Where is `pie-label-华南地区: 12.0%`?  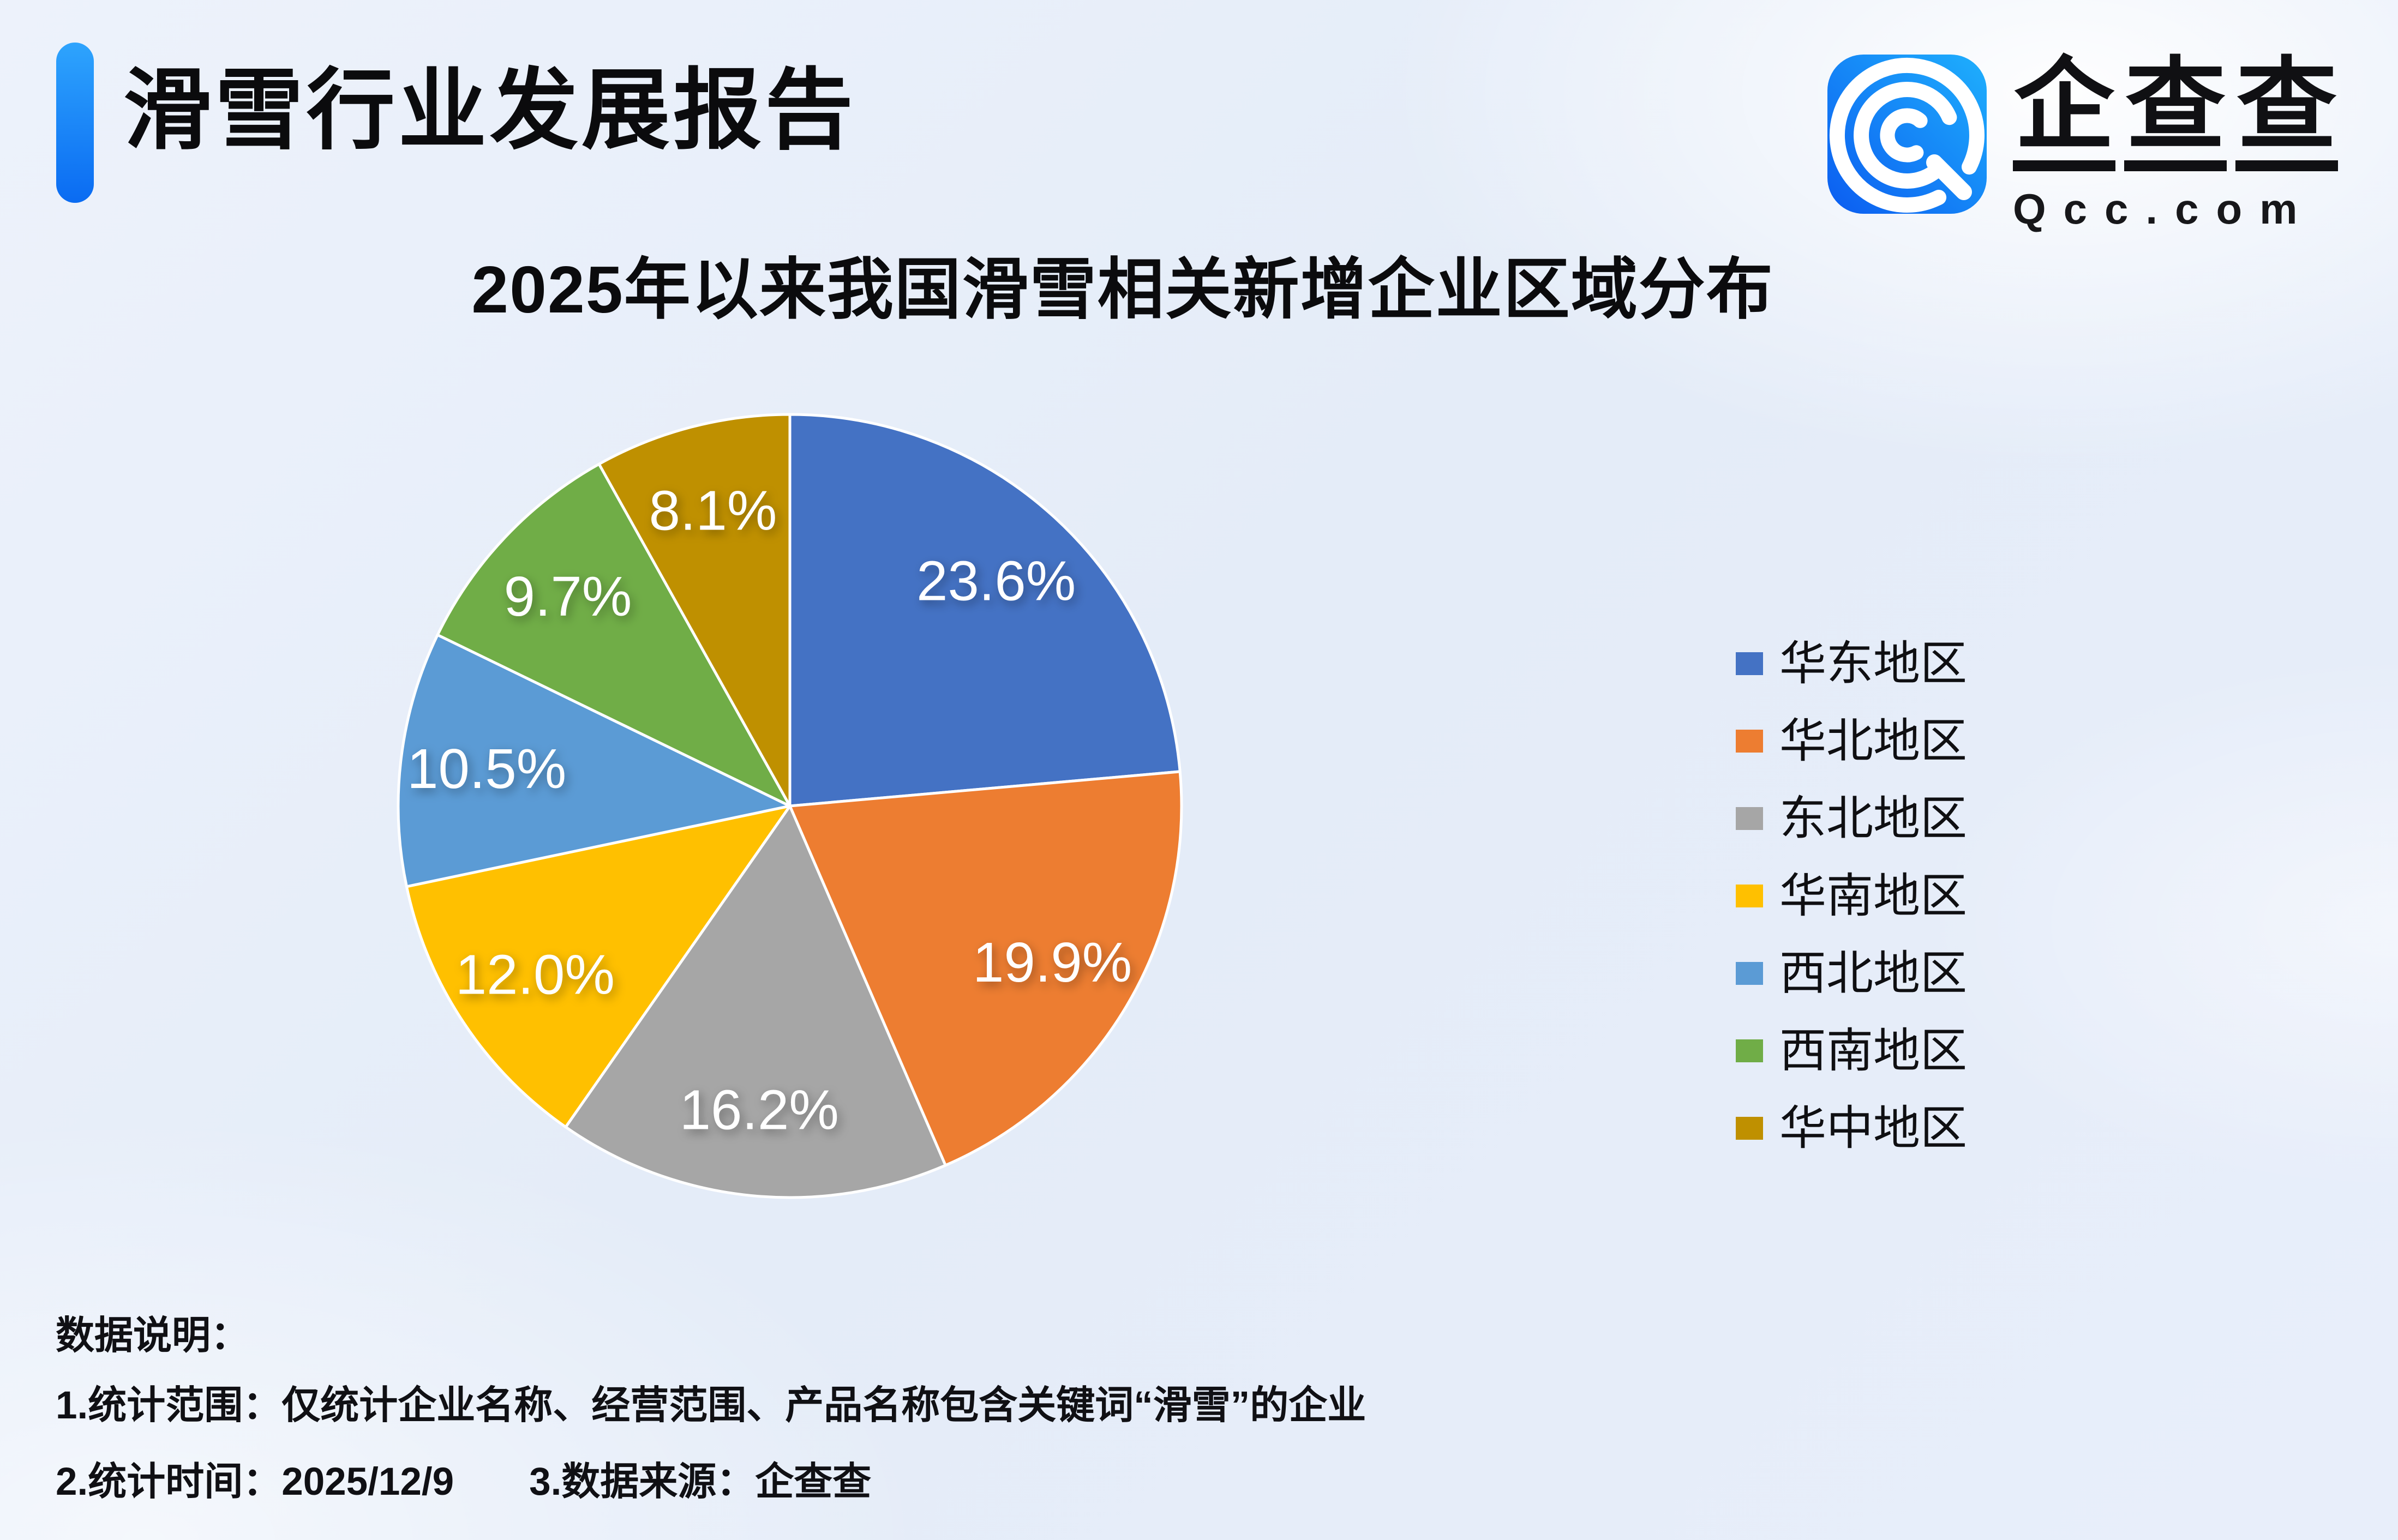 pie-label-华南地区: 12.0% is located at coordinates (535, 974).